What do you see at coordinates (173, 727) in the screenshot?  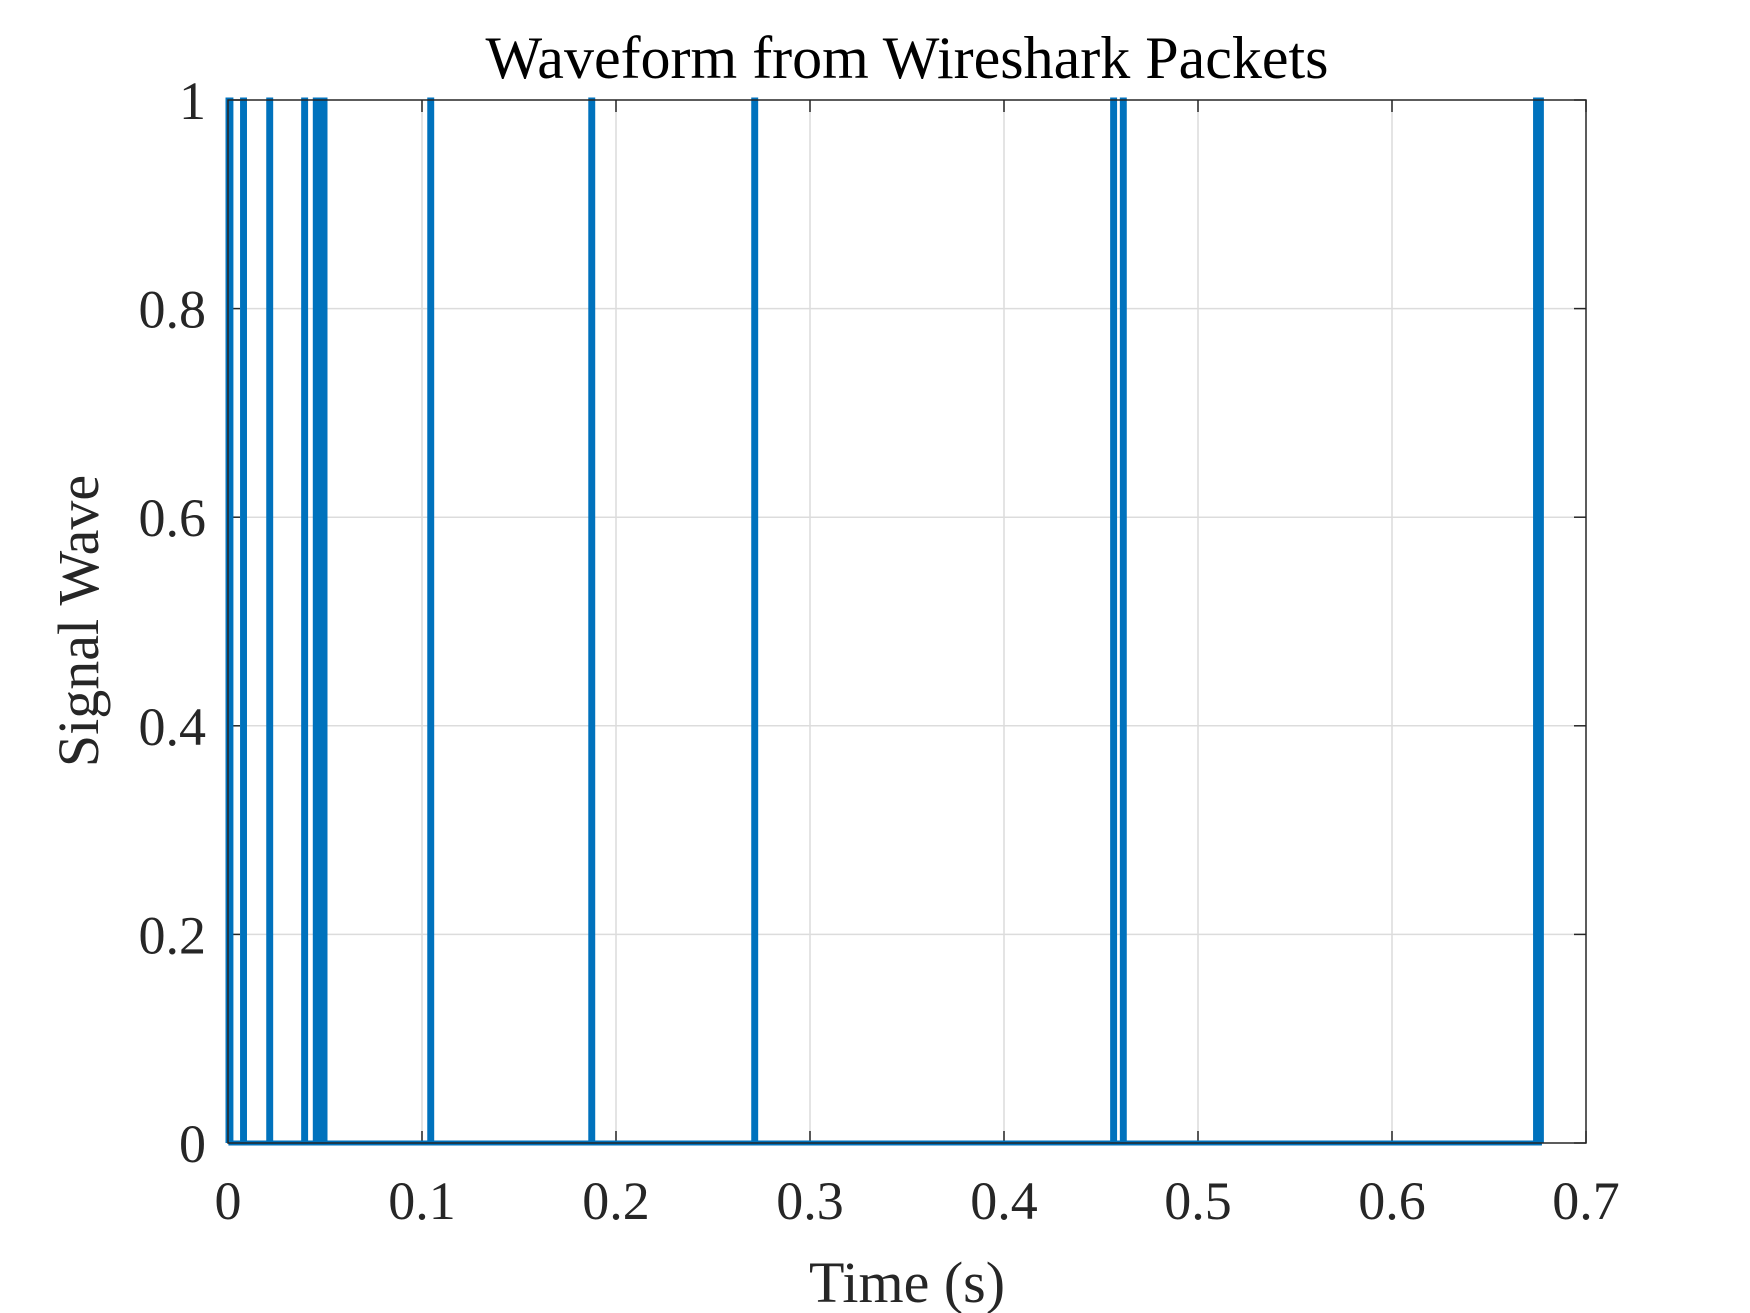 I see `y-tick-label: 0.4` at bounding box center [173, 727].